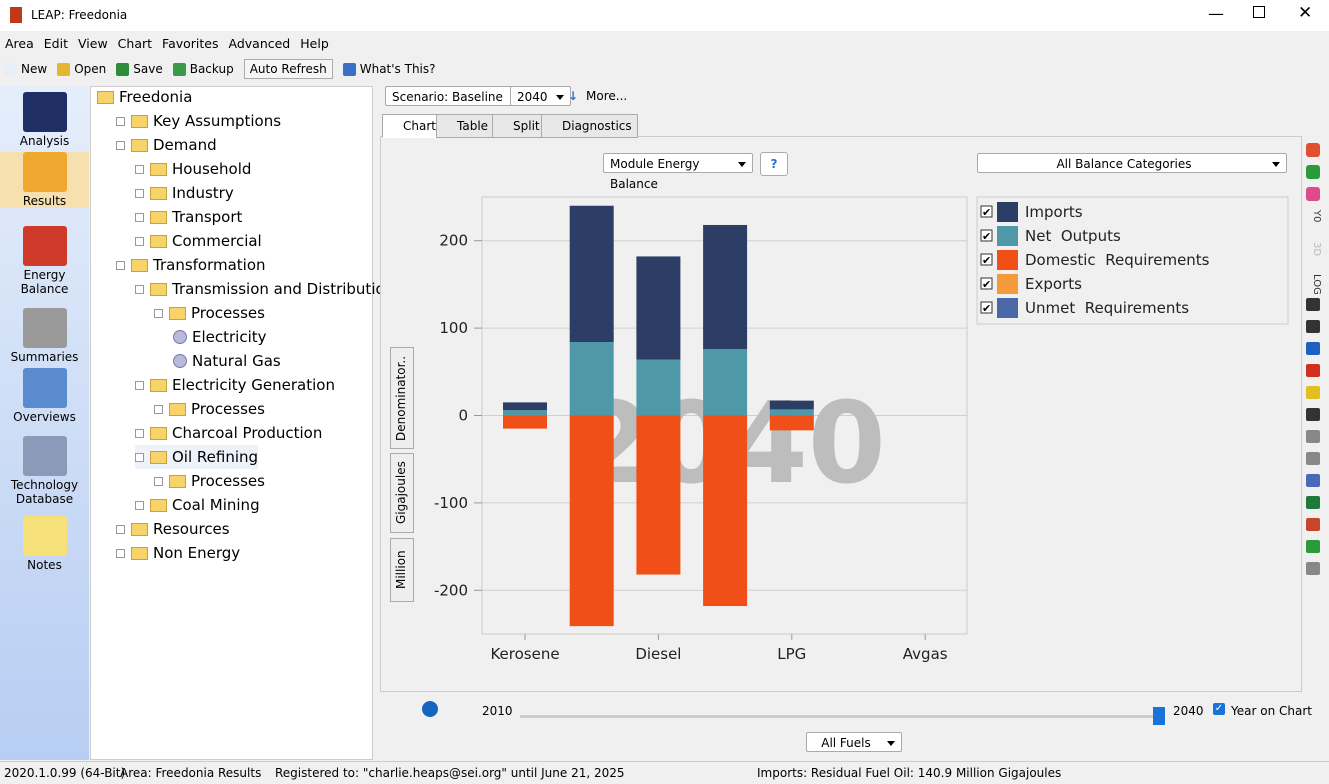  I want to click on chart-select: Module Energy Balance, so click(678, 172).